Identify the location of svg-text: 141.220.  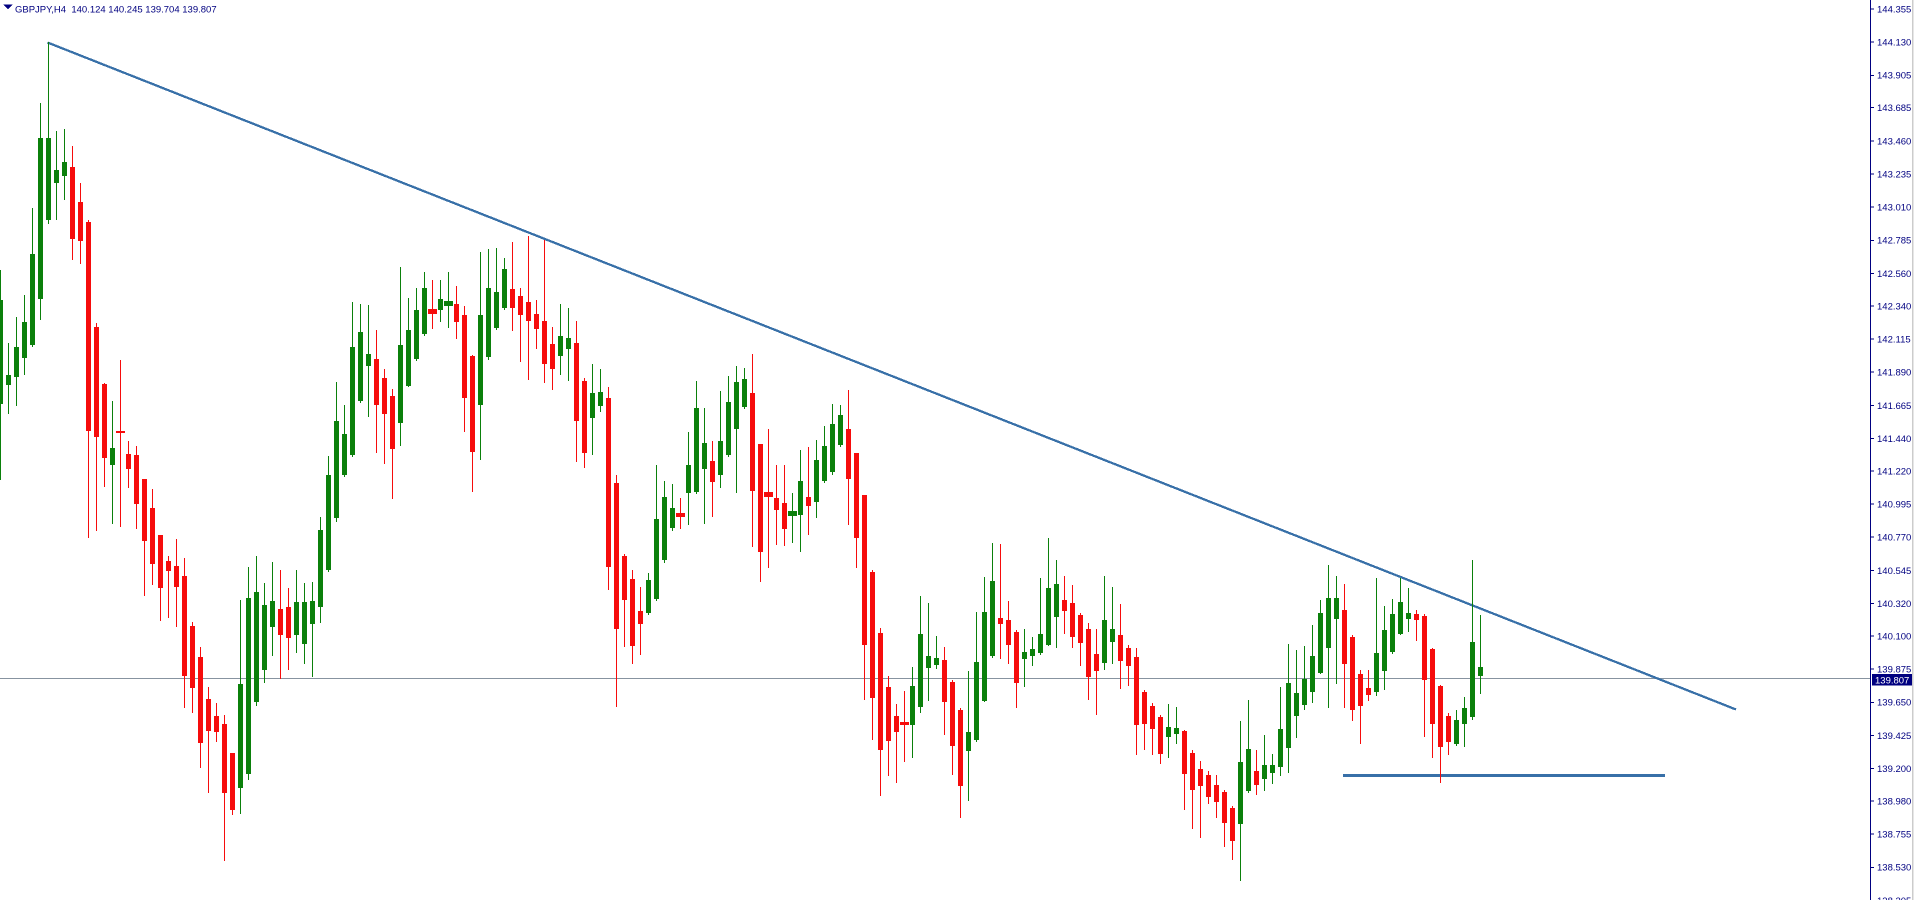
(1894, 471).